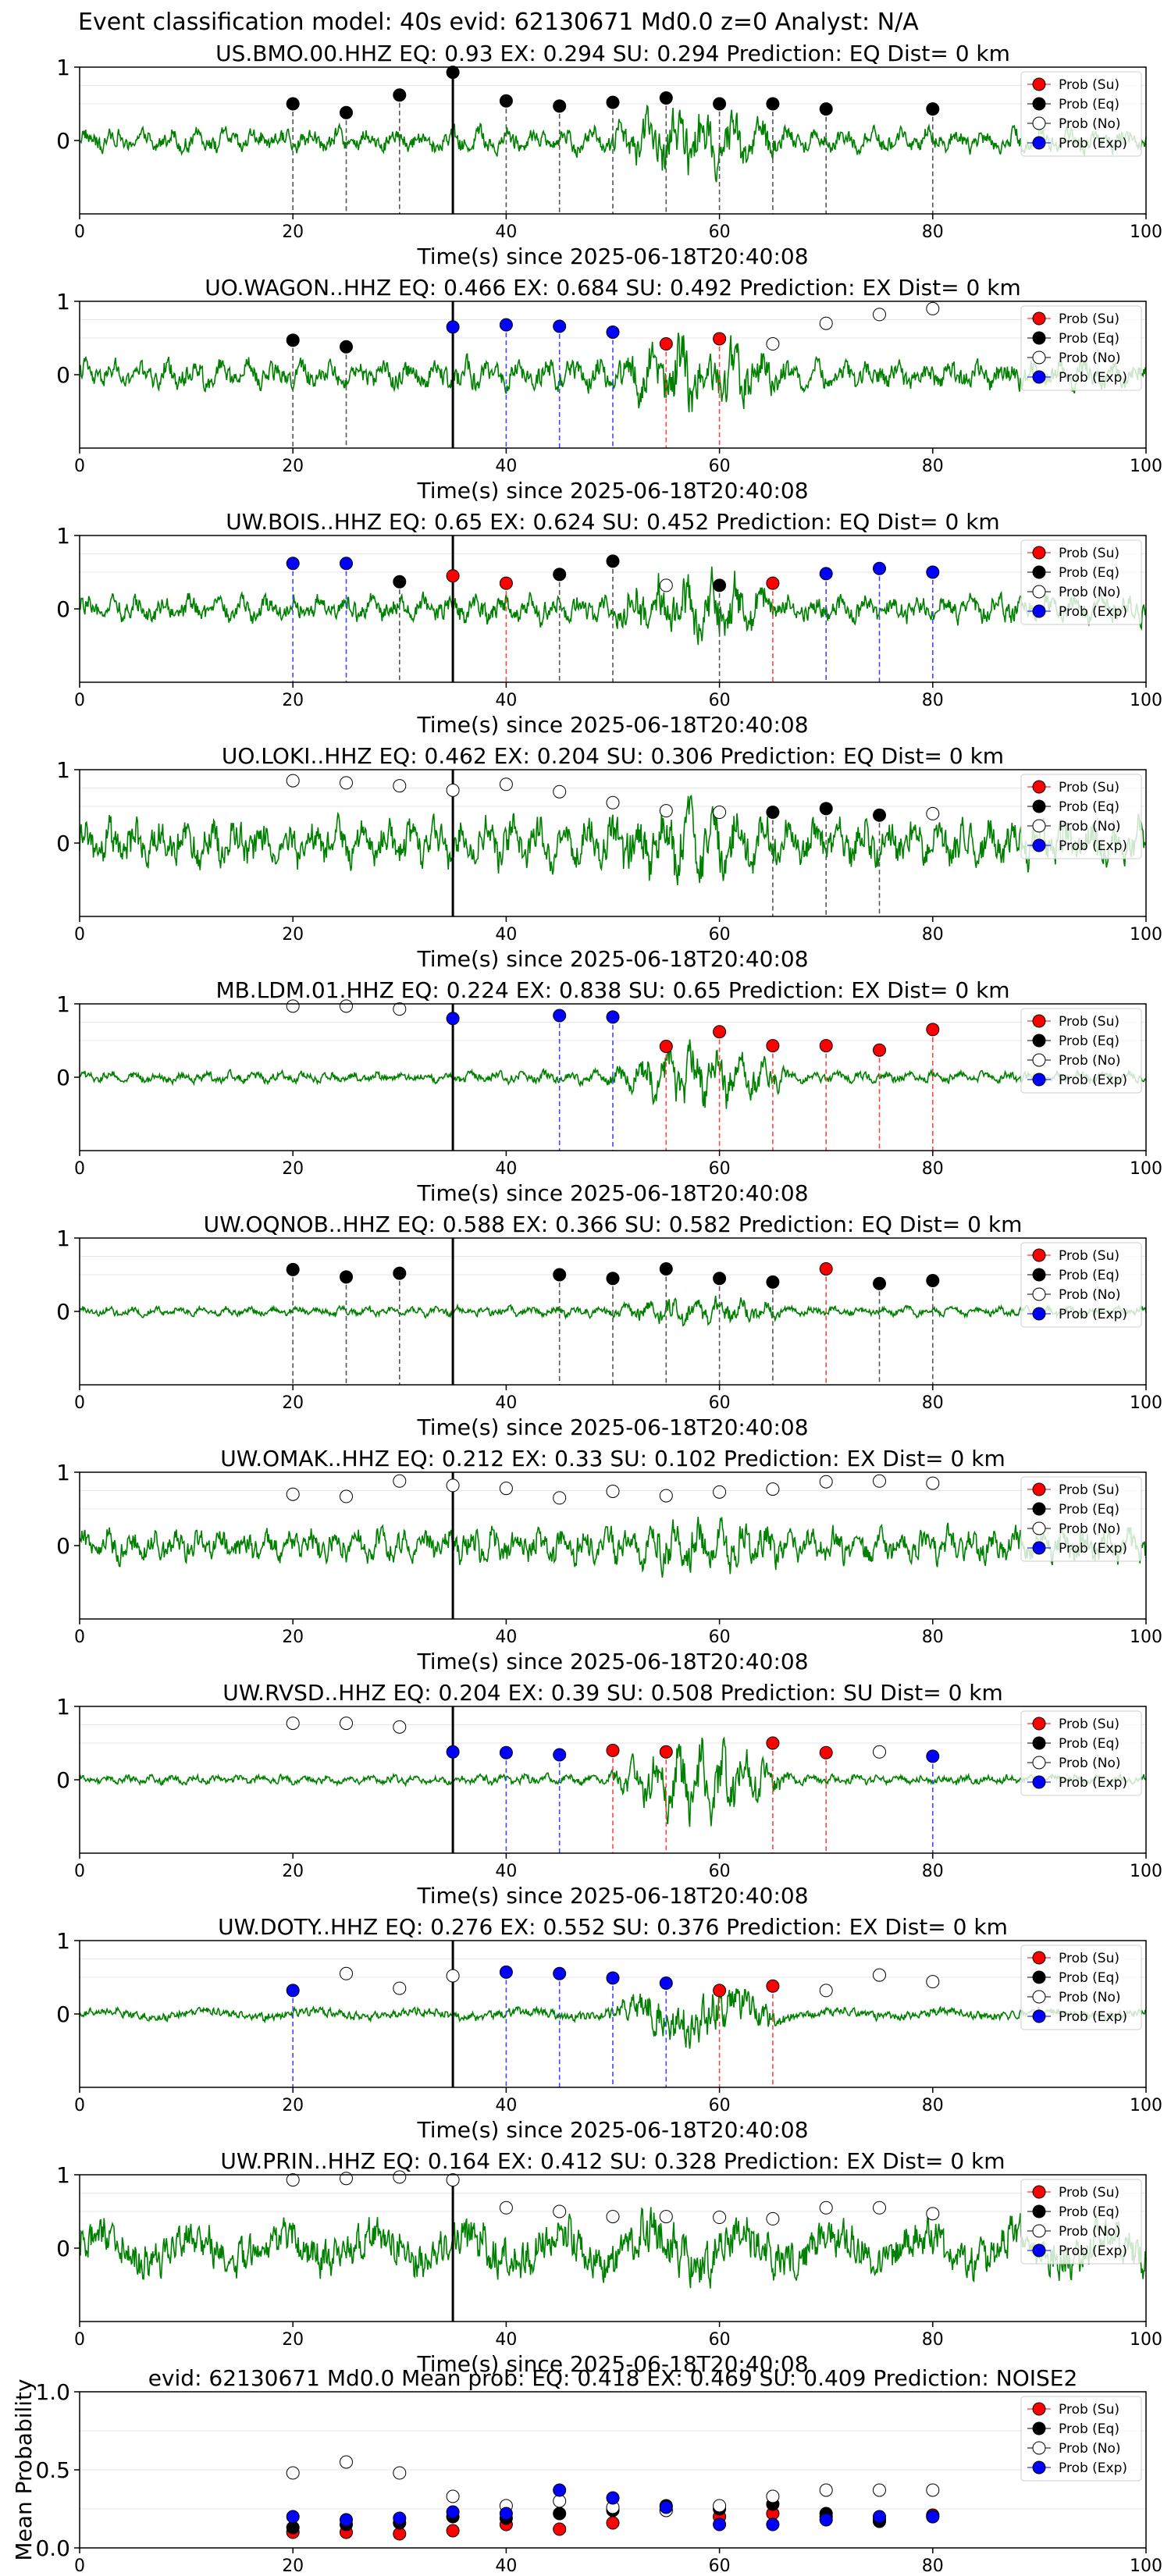 The image size is (1171, 2576). I want to click on x-axis-label: Time(s) since 2025-06-18T20:40:08, so click(612, 959).